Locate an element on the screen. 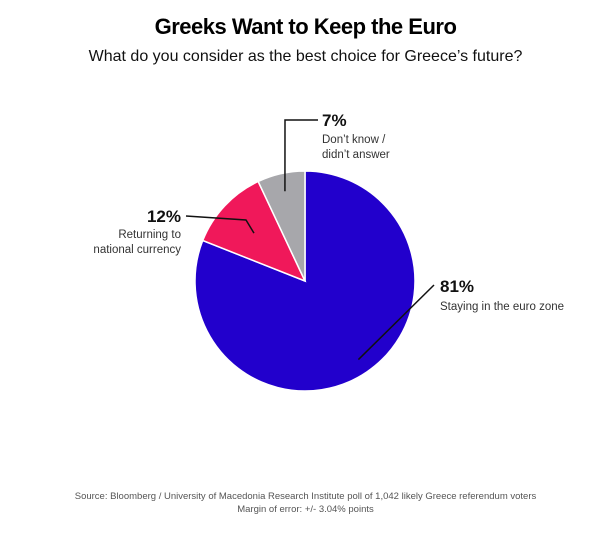 The image size is (611, 535). slice-category-label: Staying in the euro zone is located at coordinates (502, 307).